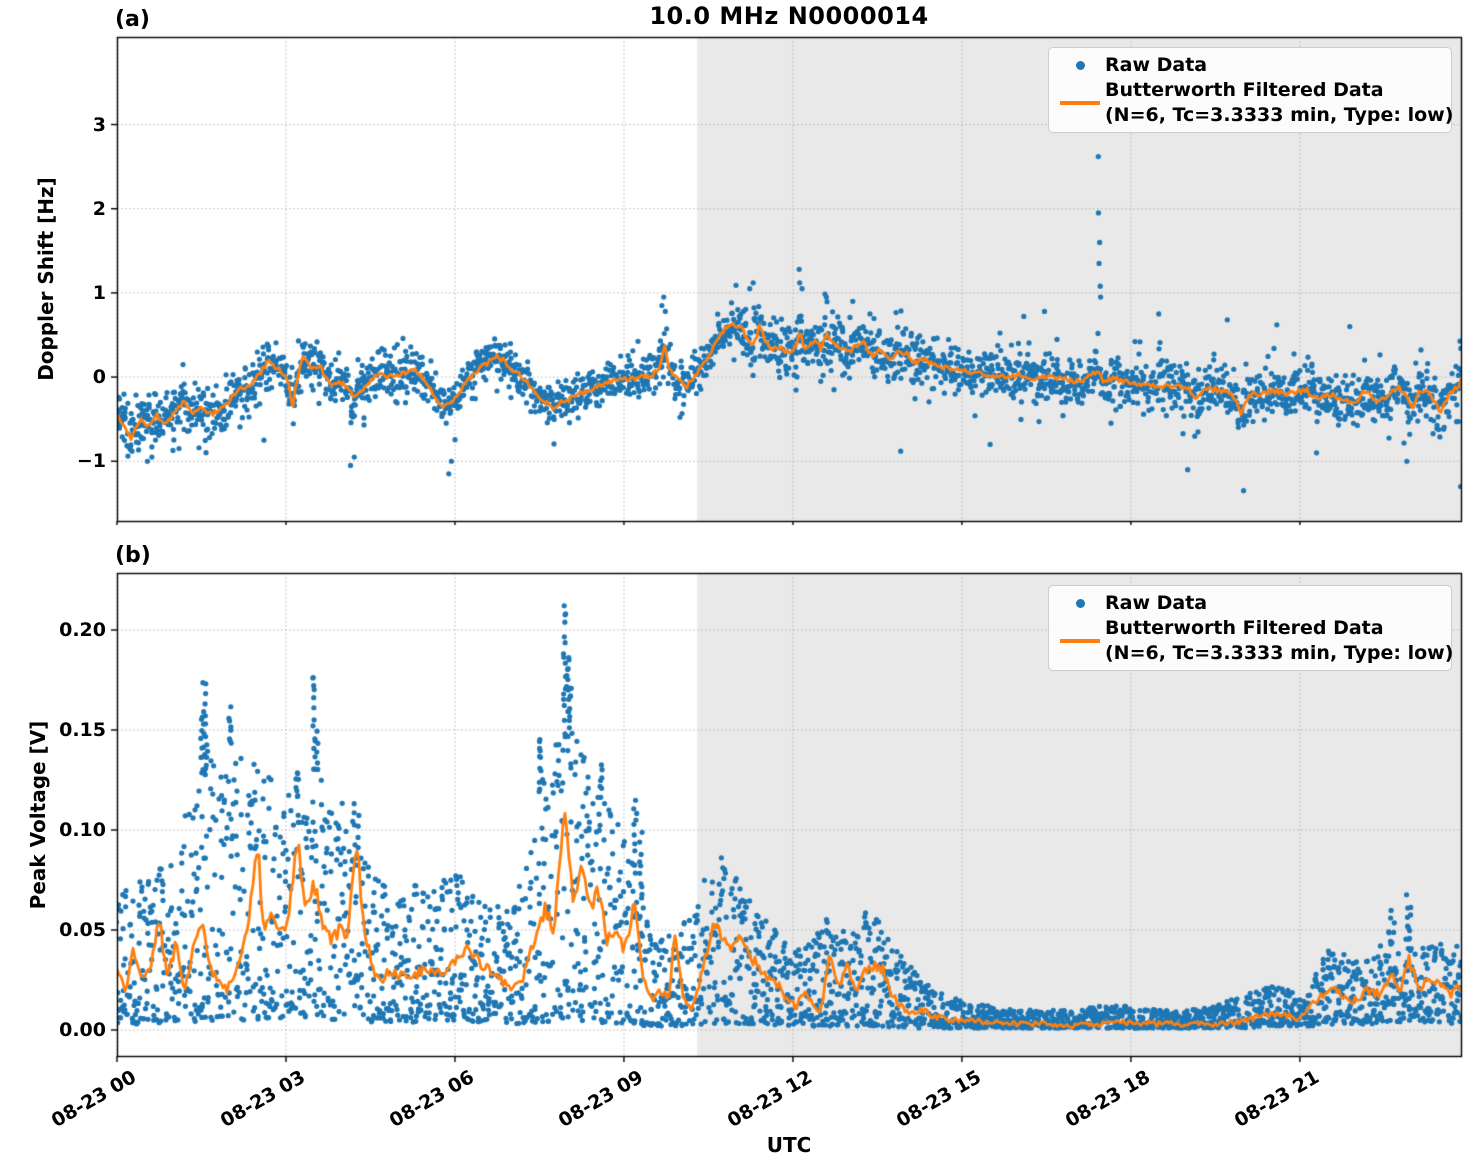 This screenshot has height=1172, width=1472. I want to click on y-tick-label: 2, so click(99, 208).